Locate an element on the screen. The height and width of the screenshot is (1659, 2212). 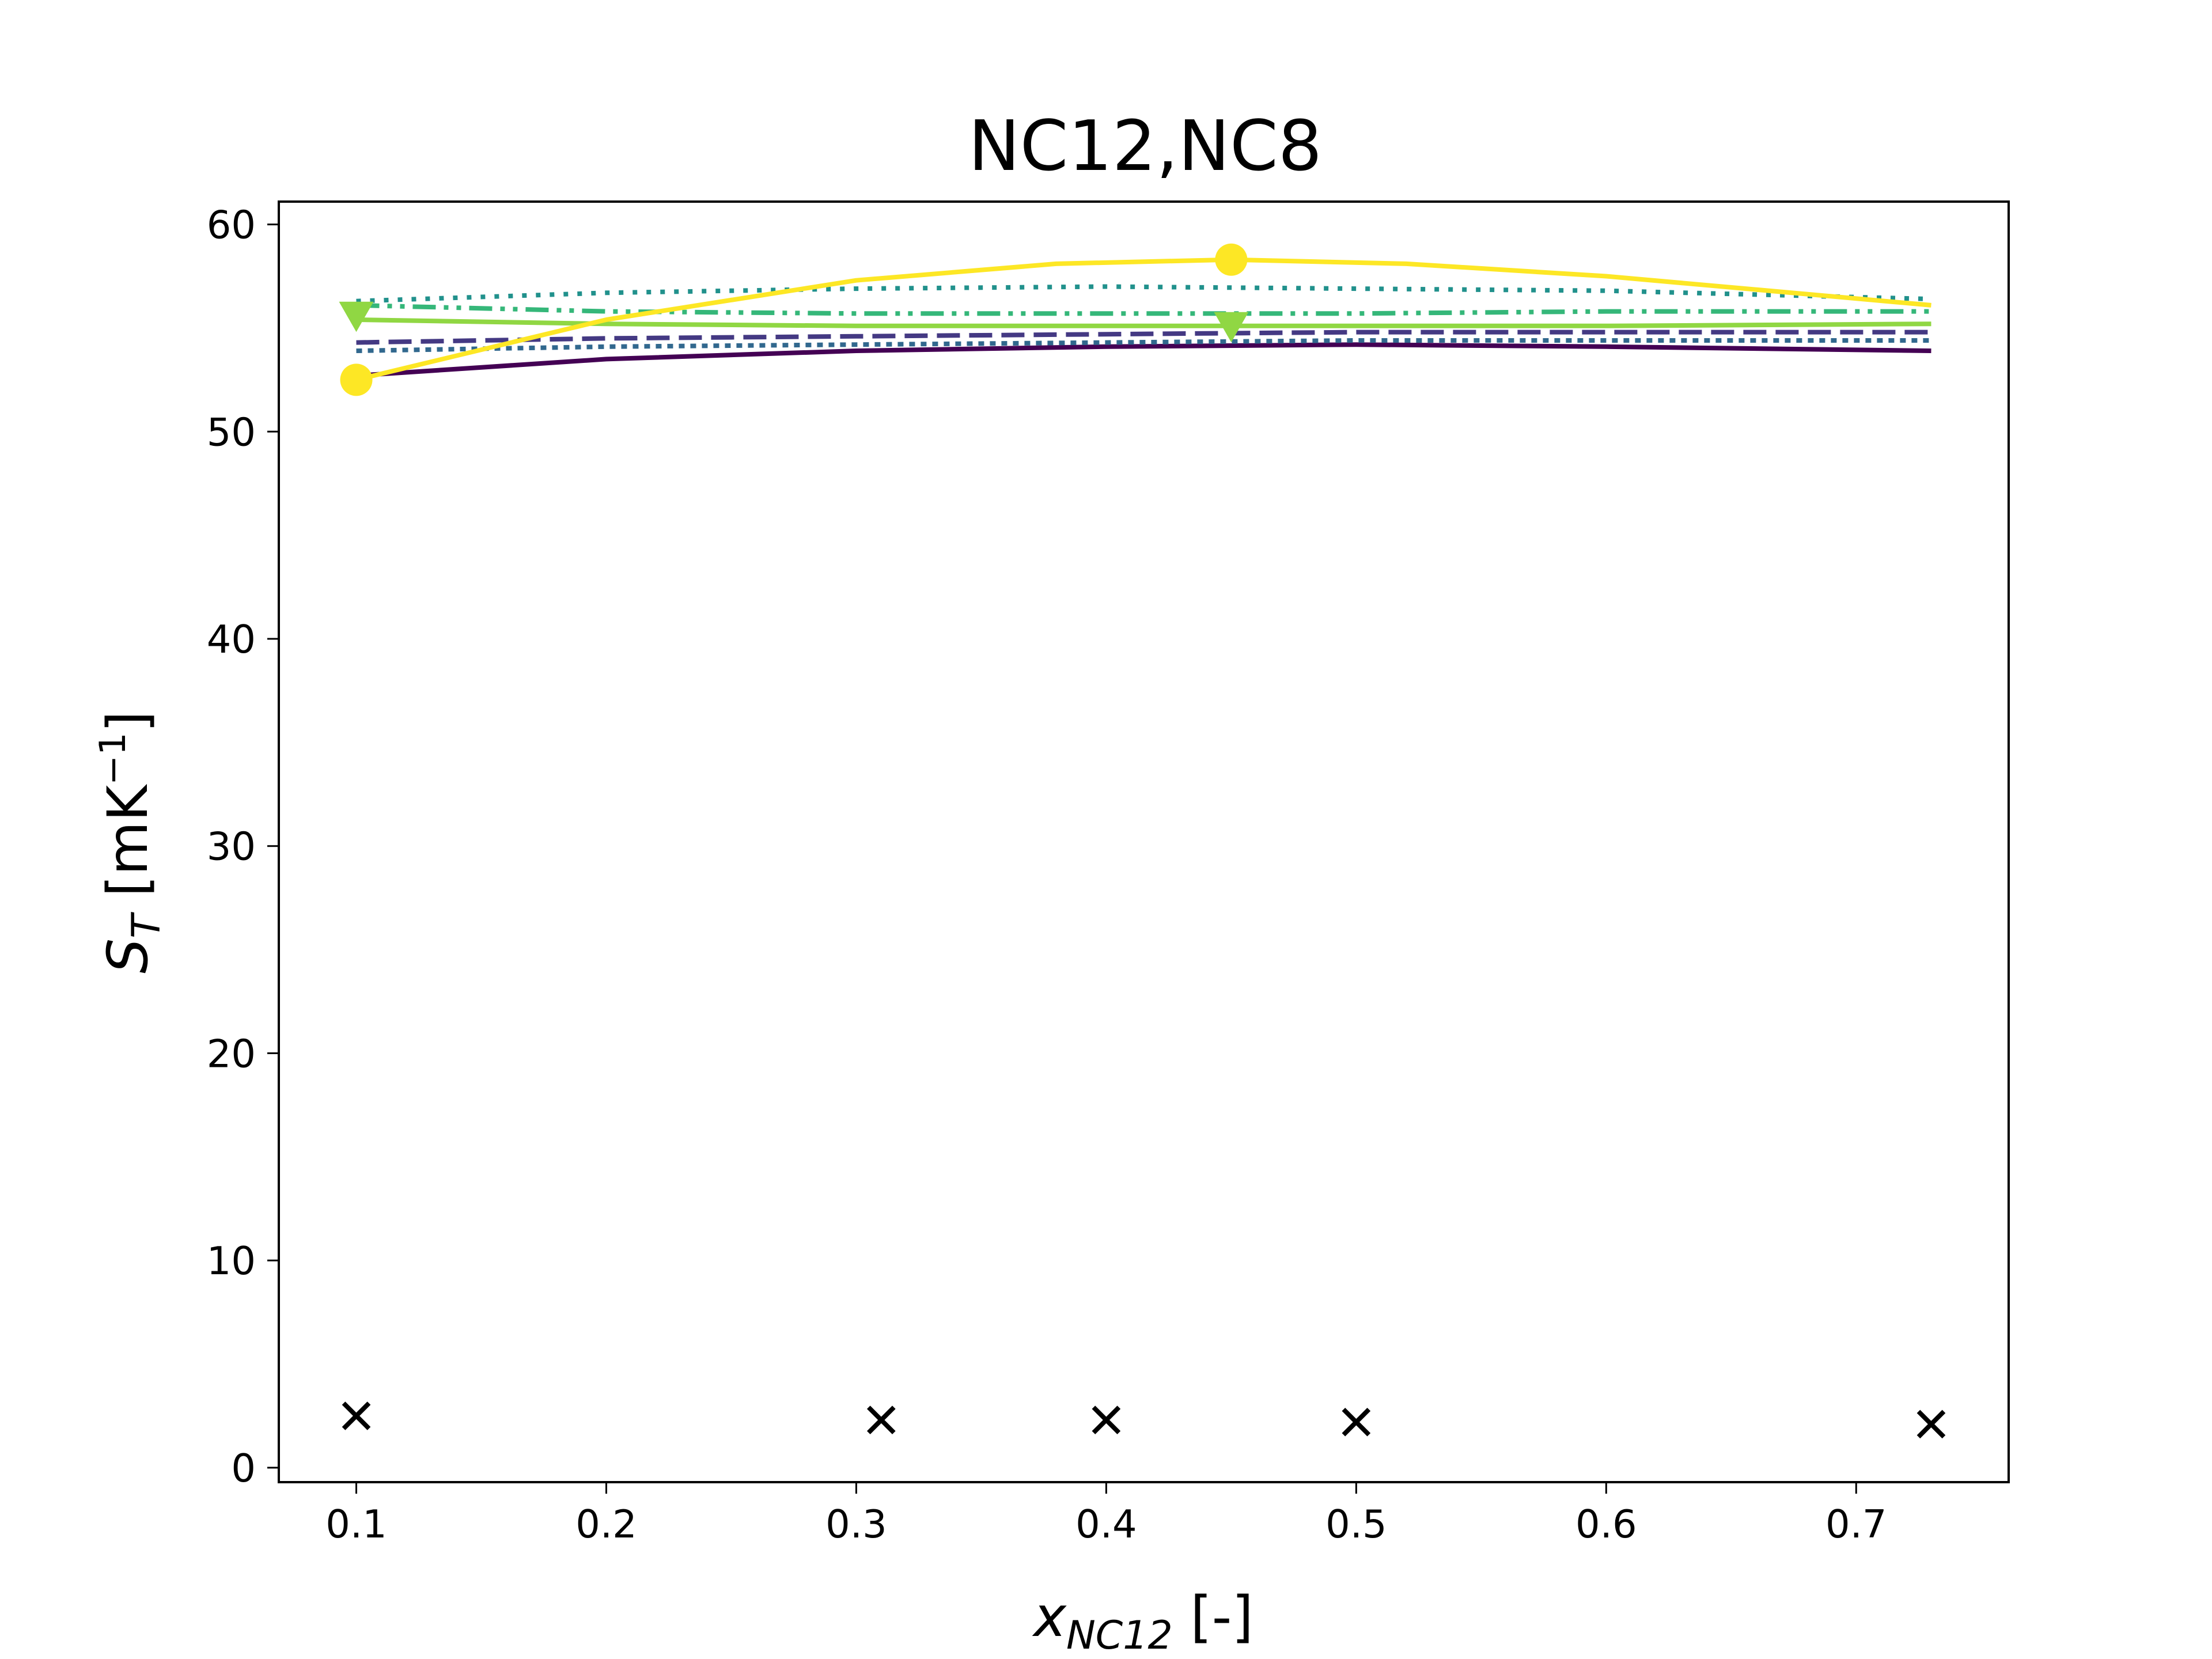
y-axis-label-main: S is located at coordinates (128, 956).